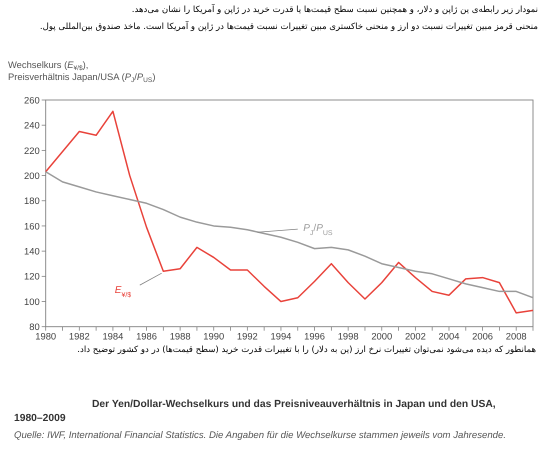 Image resolution: width=550 pixels, height=456 pixels. What do you see at coordinates (32, 301) in the screenshot?
I see `y-tick-label: 100` at bounding box center [32, 301].